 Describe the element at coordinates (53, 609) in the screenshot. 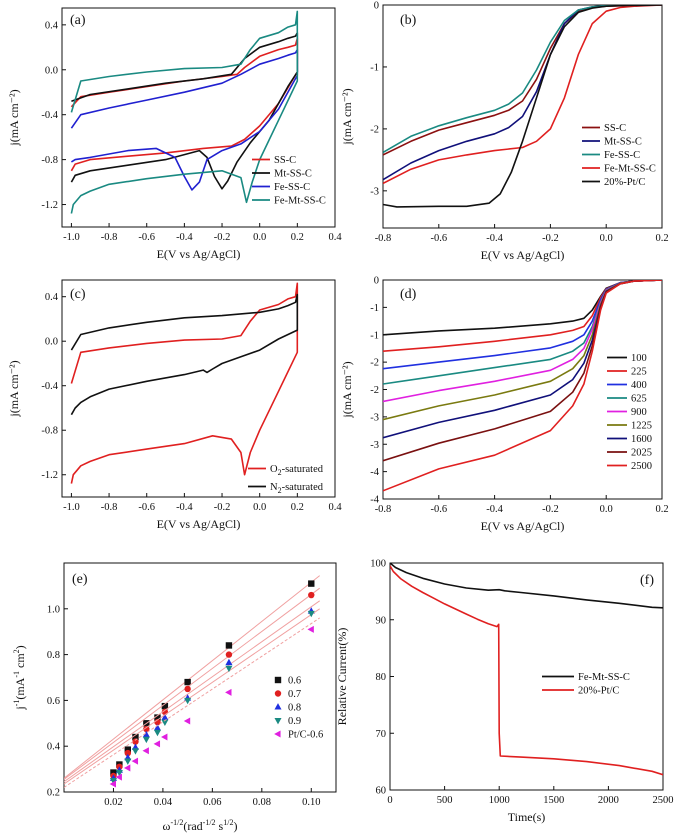

I see `y-tick-label: 1.0` at that location.